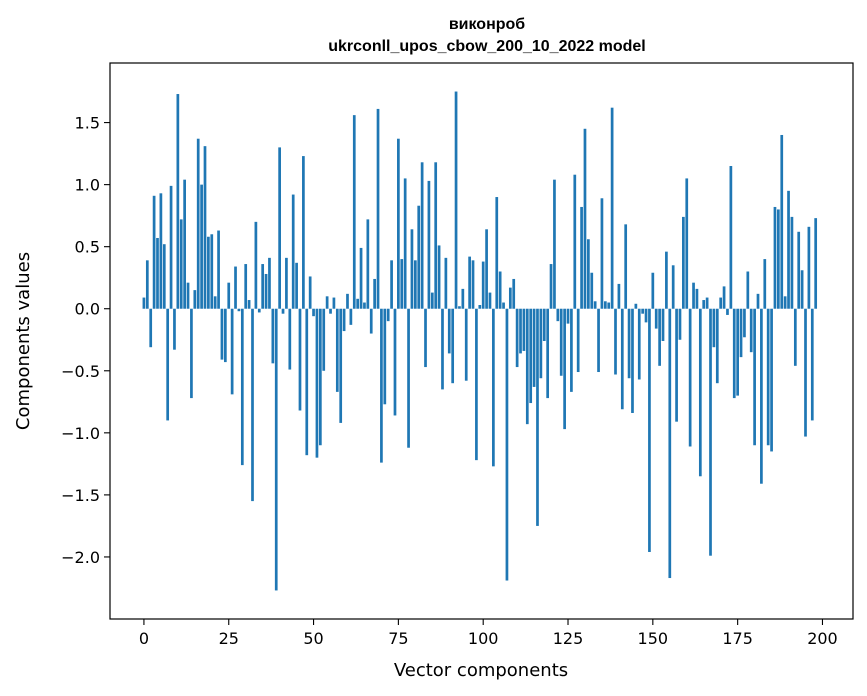  What do you see at coordinates (483, 638) in the screenshot?
I see `x-tick-label: 100` at bounding box center [483, 638].